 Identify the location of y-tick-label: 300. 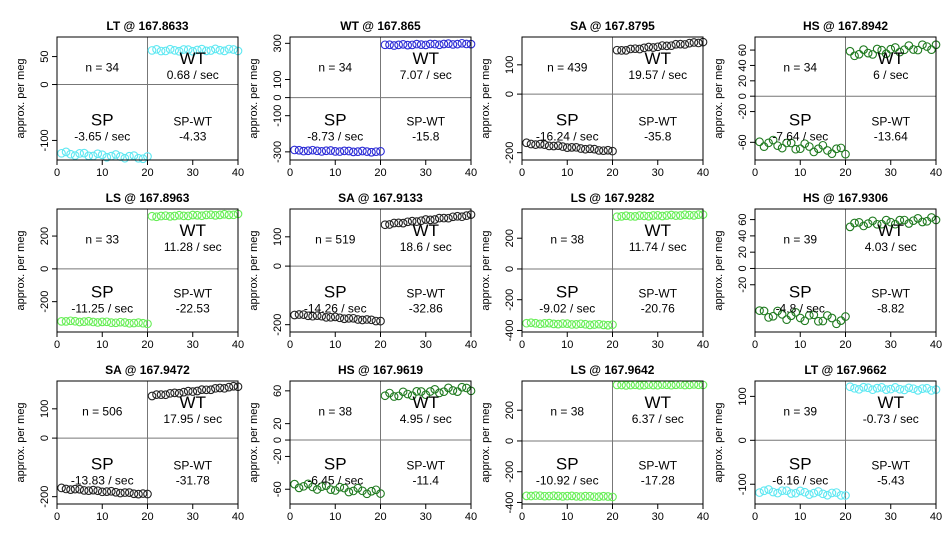
(278, 43).